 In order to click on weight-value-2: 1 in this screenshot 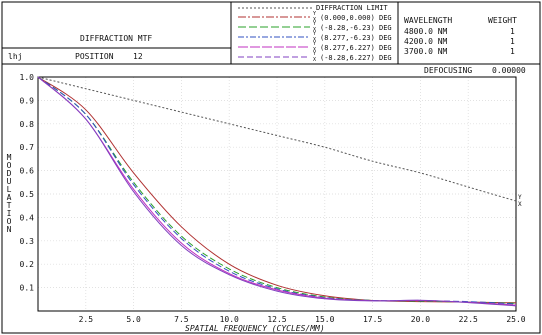, I will do `click(512, 51)`.